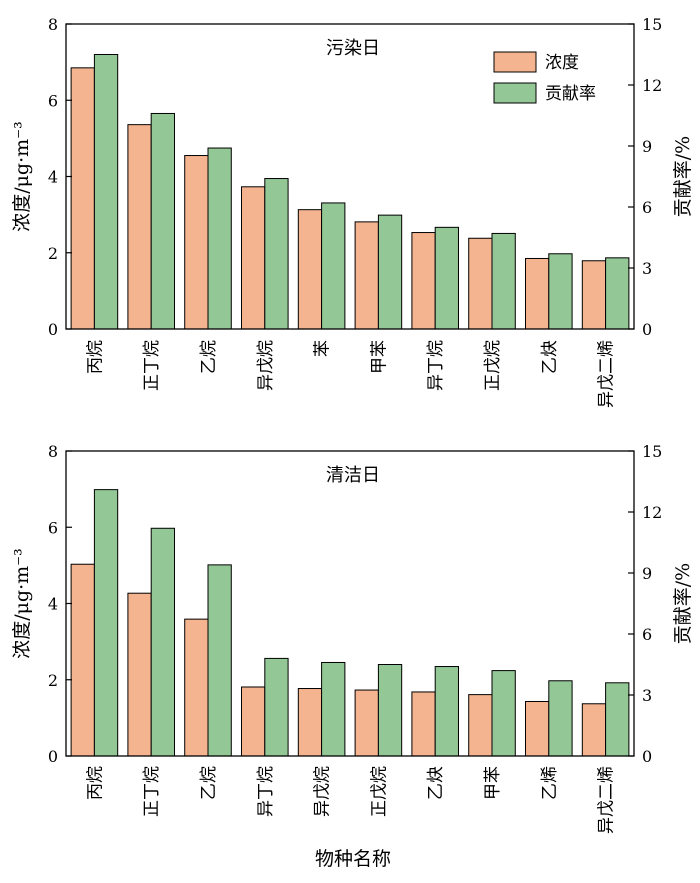  I want to click on category-label: 苯, so click(323, 348).